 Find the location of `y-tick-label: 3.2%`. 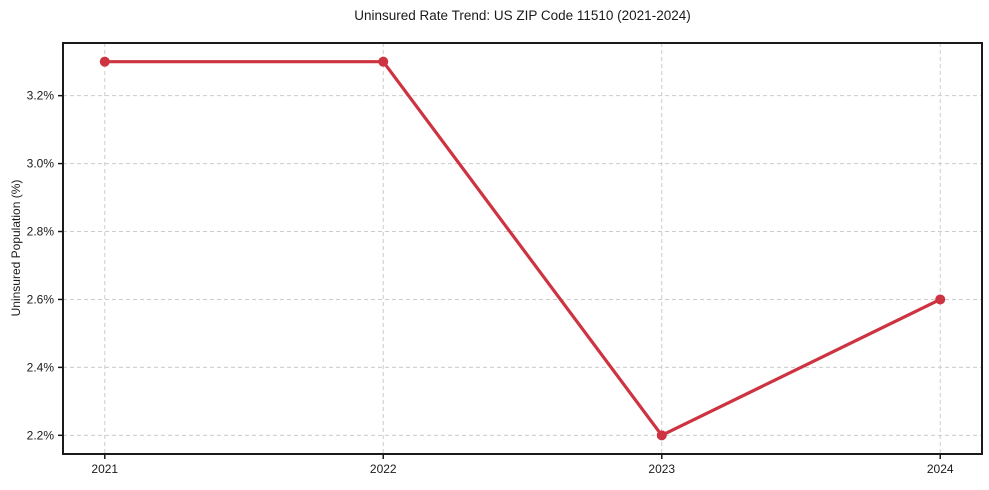

y-tick-label: 3.2% is located at coordinates (41, 96).